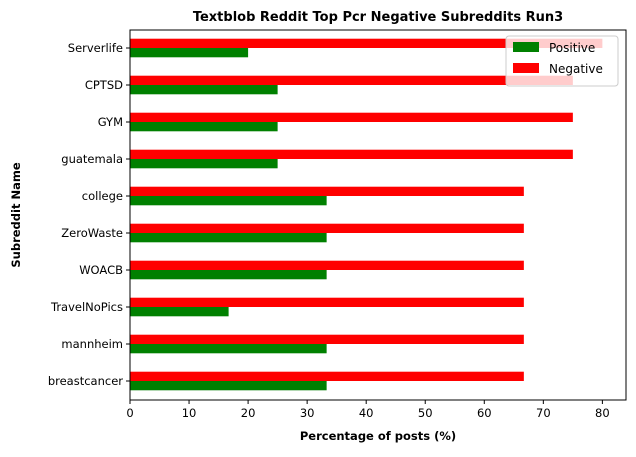  Describe the element at coordinates (562, 61) in the screenshot. I see `legend: Positive Negative` at that location.